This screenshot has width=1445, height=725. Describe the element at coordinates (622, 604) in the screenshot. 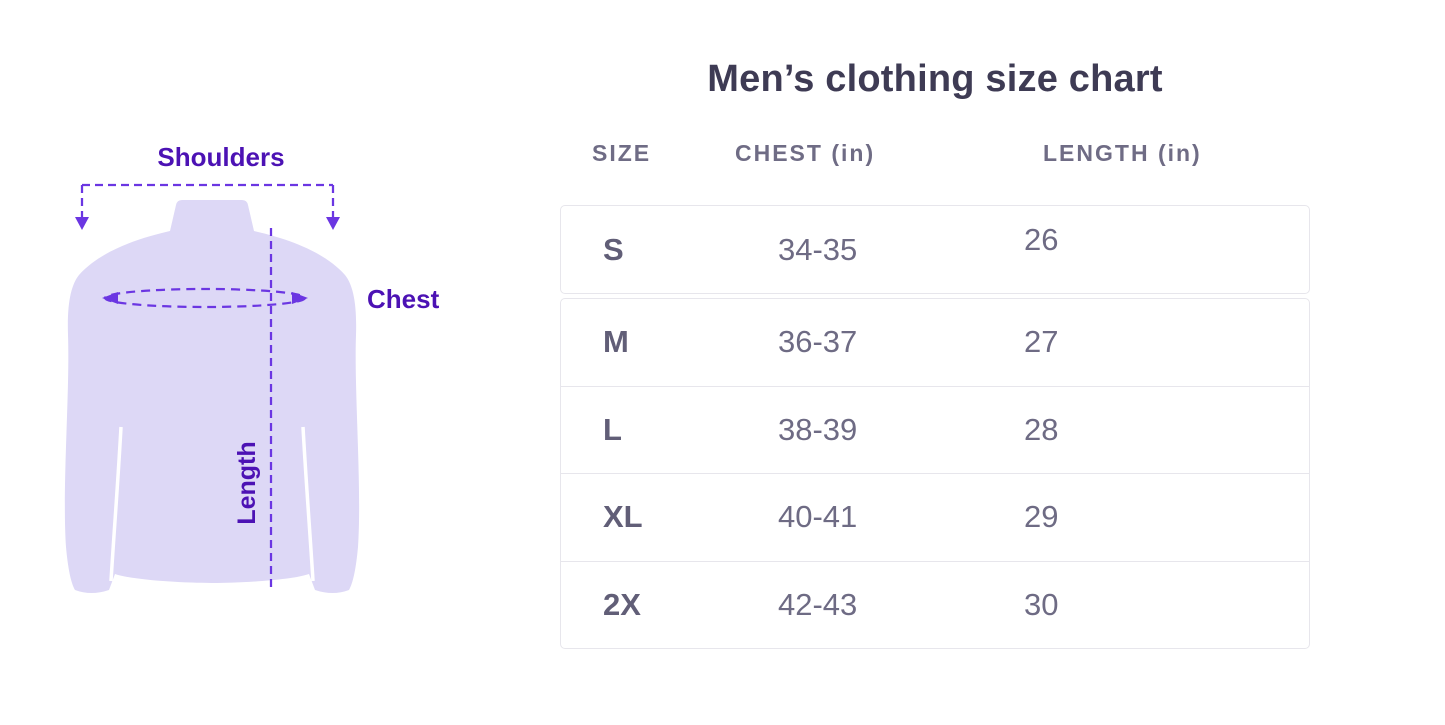

I see `cell-size: 2X` at that location.